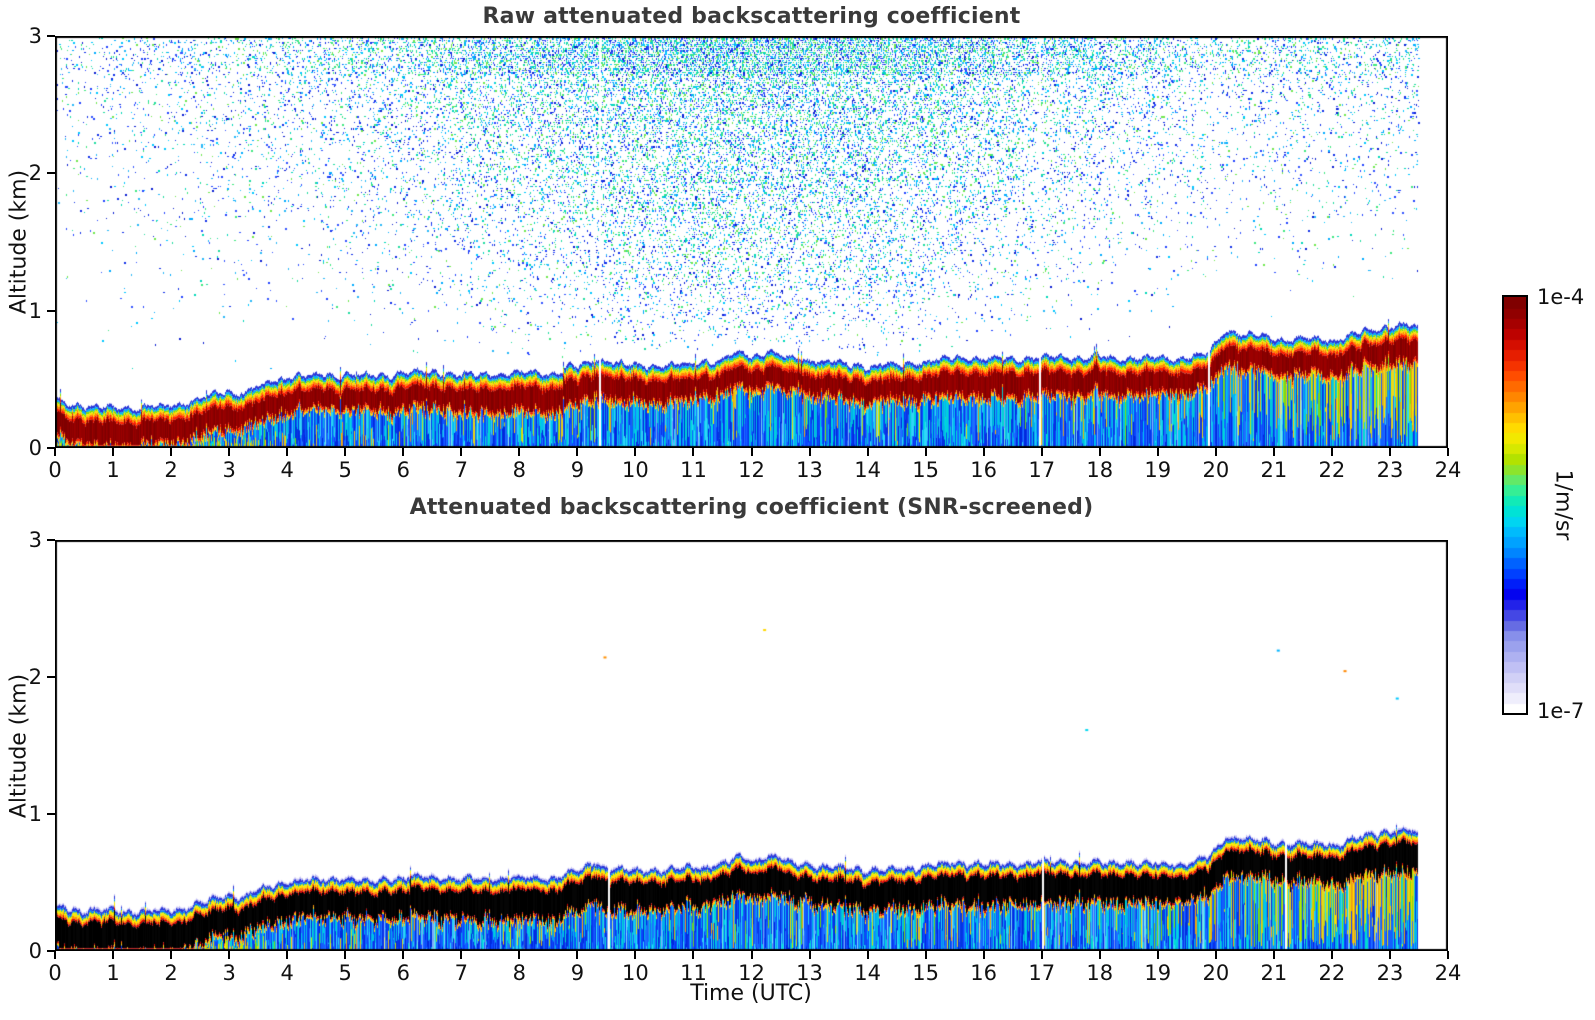 This screenshot has width=1595, height=1020. Describe the element at coordinates (35, 677) in the screenshot. I see `y-tick-label: 2` at that location.